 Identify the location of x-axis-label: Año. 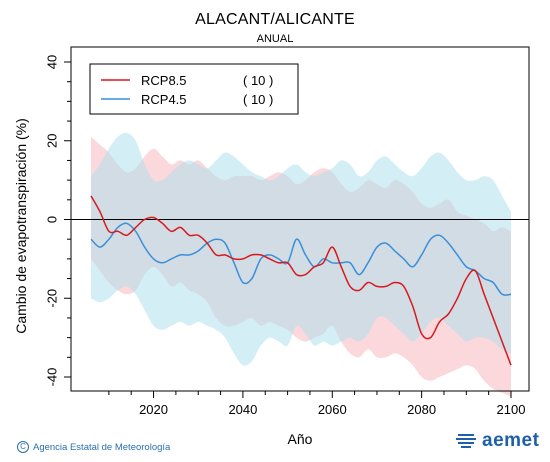
(300, 439).